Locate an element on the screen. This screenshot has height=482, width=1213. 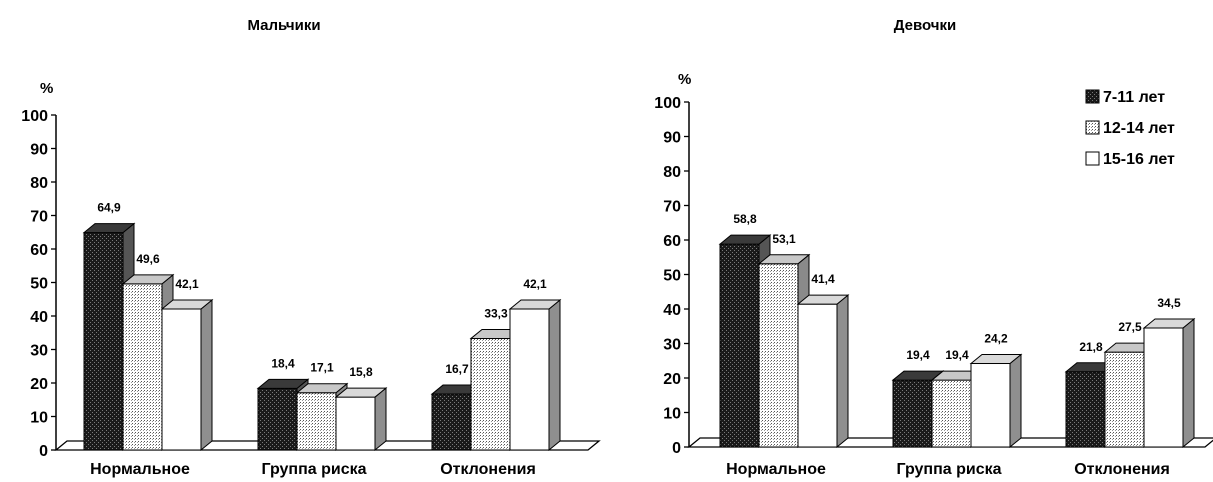
legend-label: 12-14 лет is located at coordinates (1139, 128).